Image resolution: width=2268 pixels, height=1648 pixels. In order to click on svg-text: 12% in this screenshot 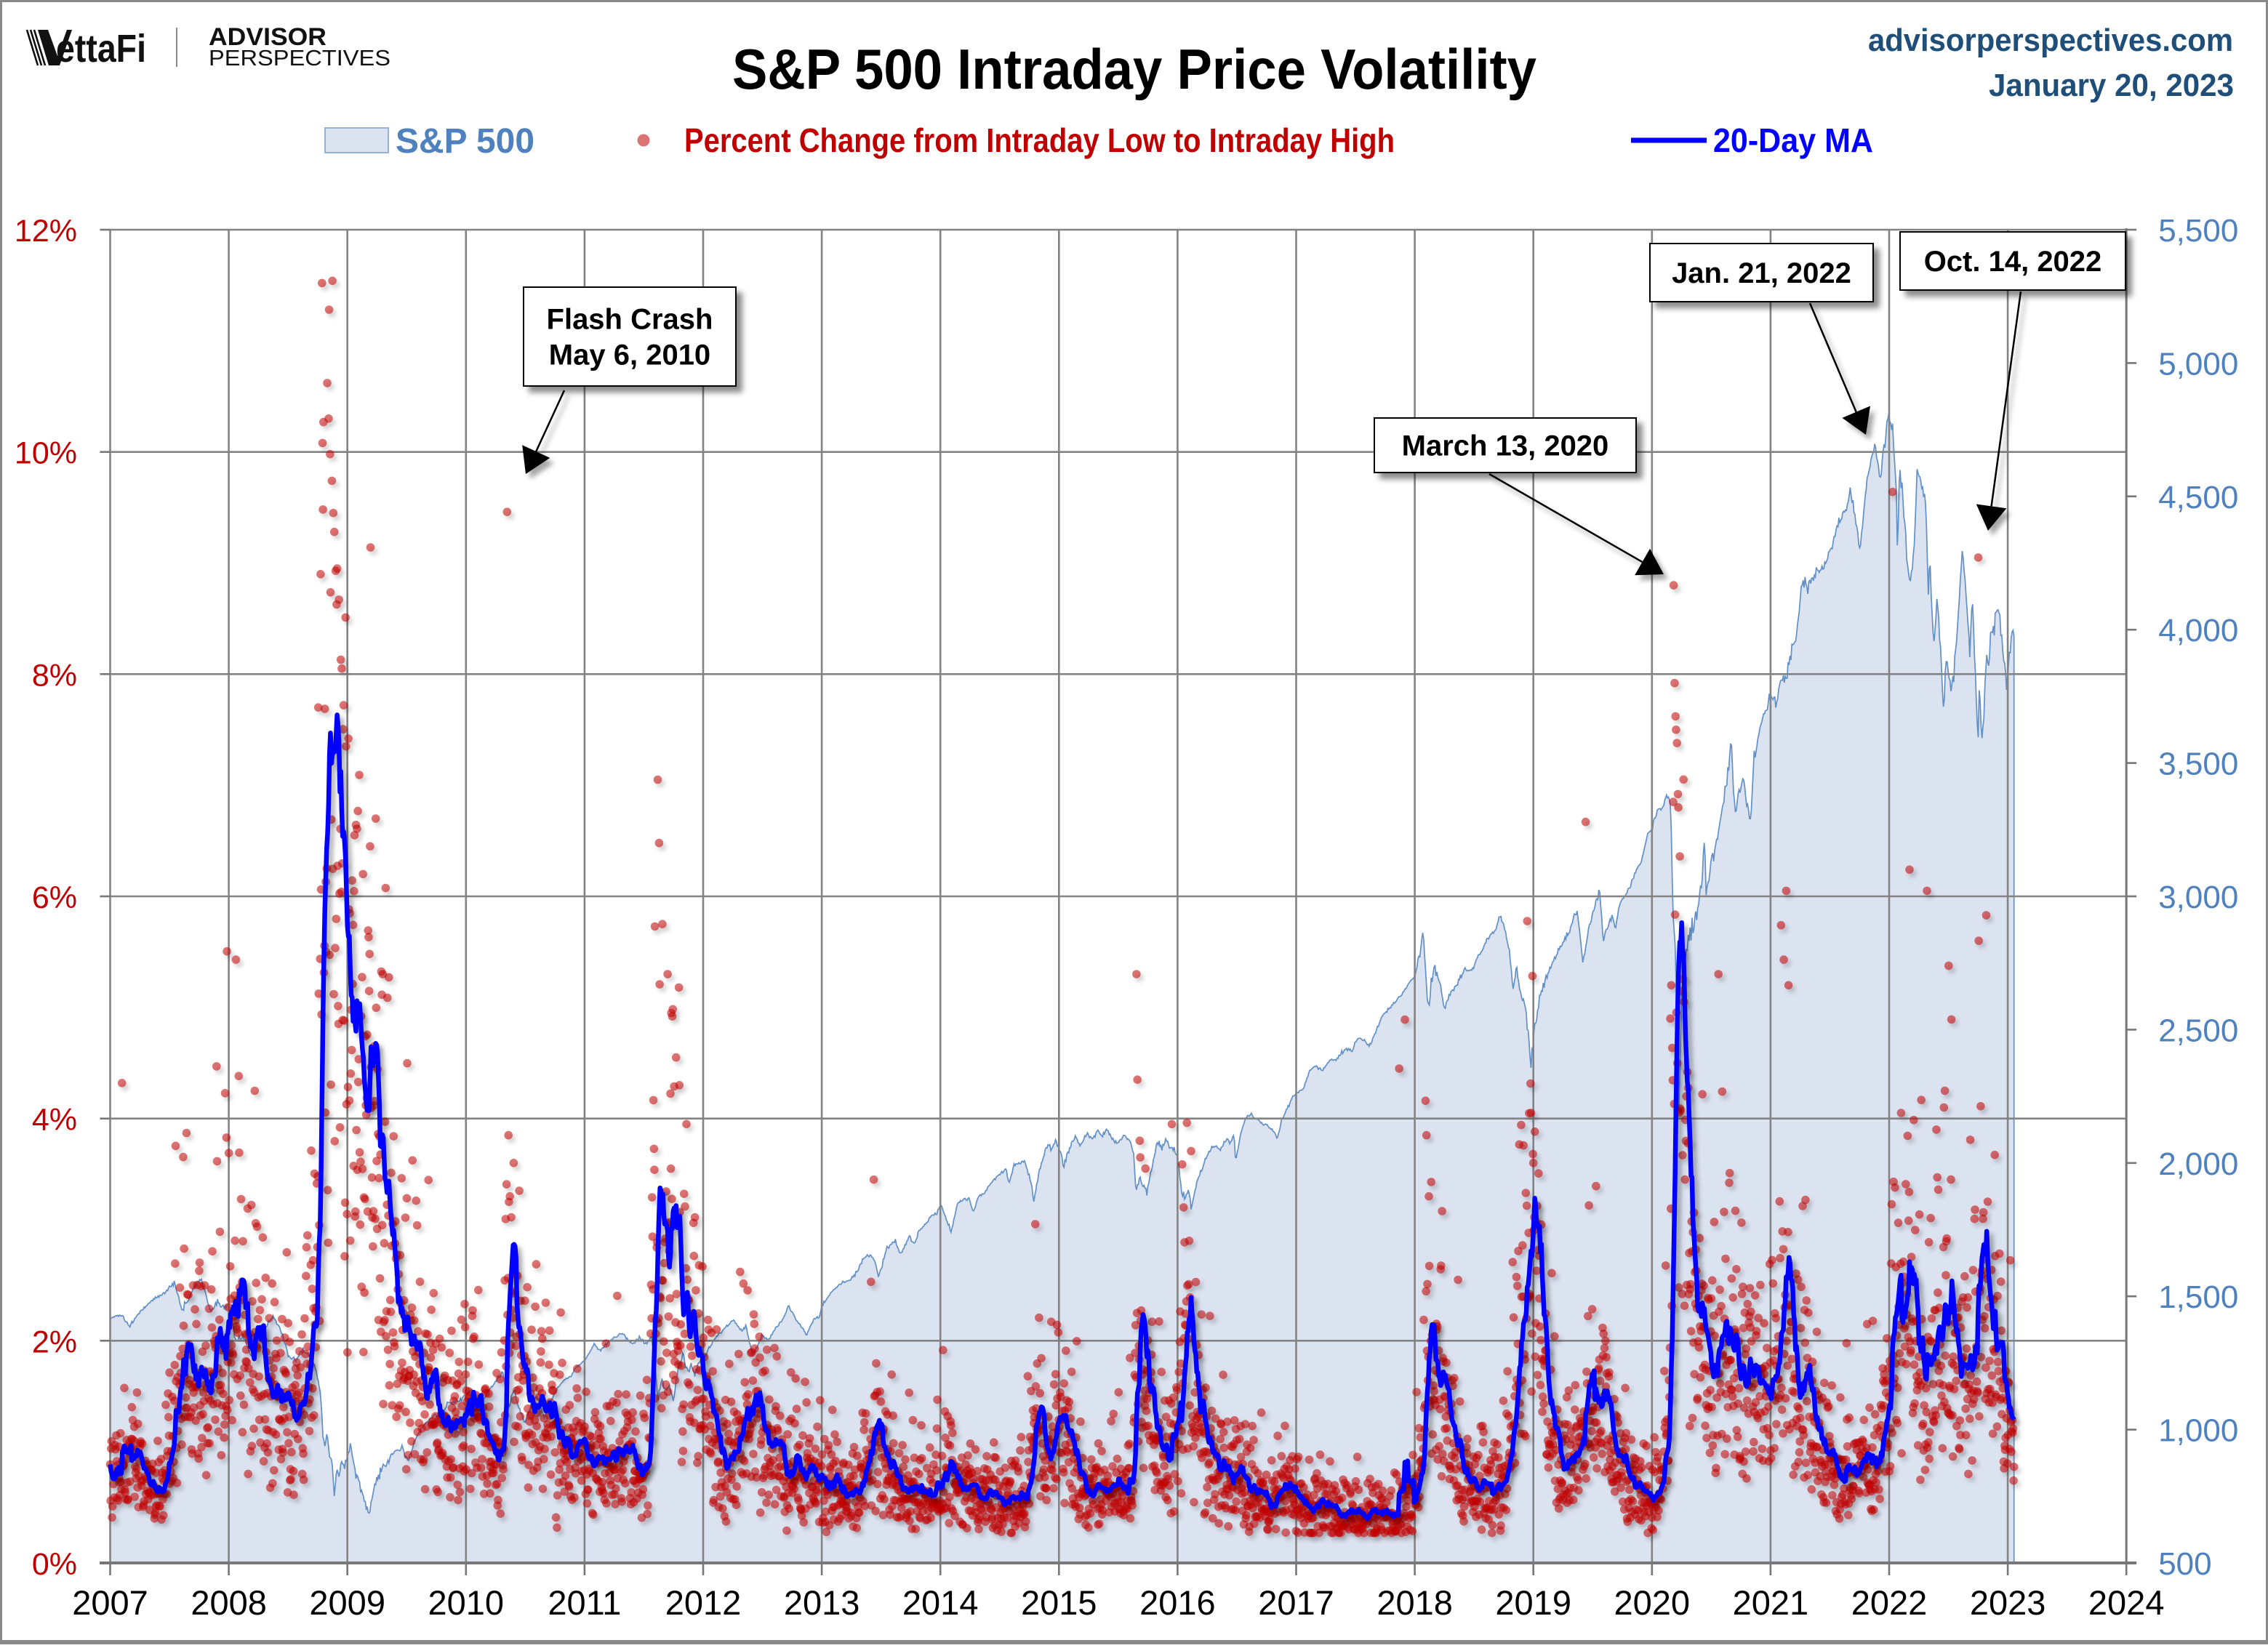, I will do `click(46, 231)`.